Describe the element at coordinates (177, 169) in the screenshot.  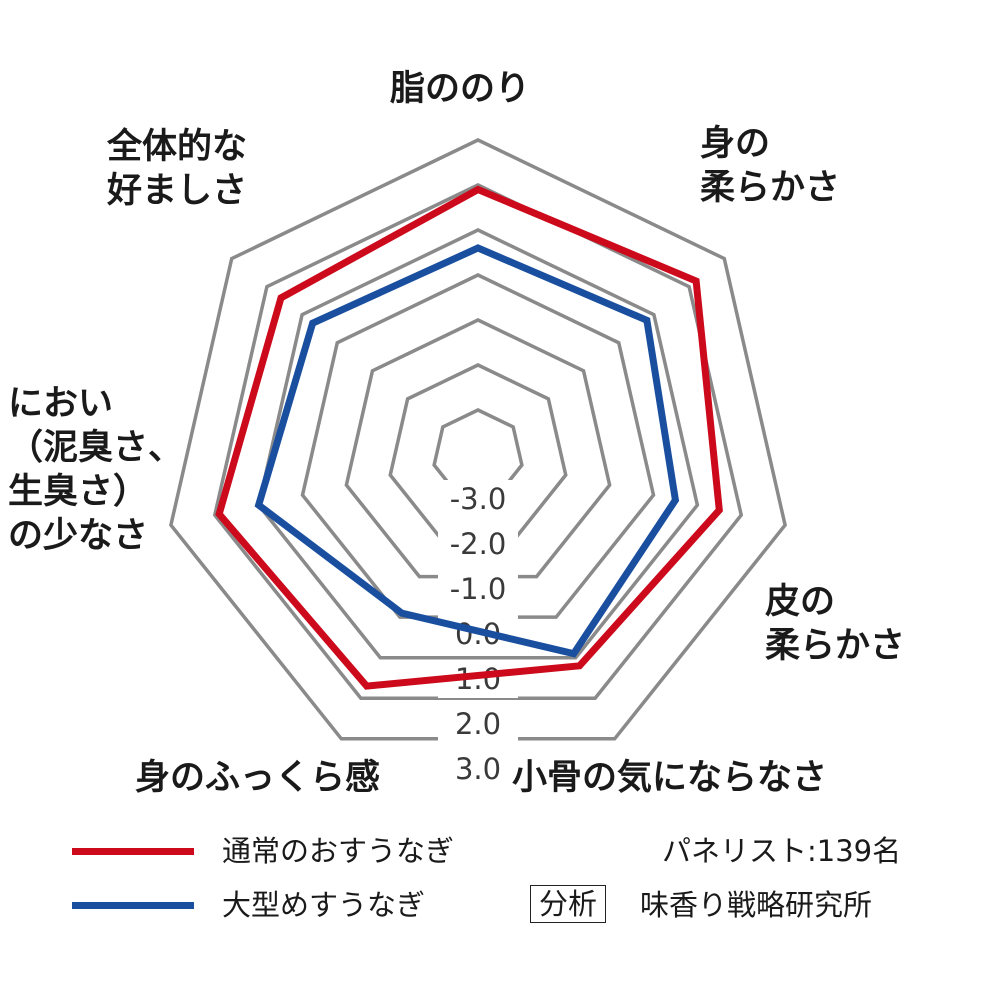
I see `axis-label-overall-preference: 全体的な 好ましさ` at that location.